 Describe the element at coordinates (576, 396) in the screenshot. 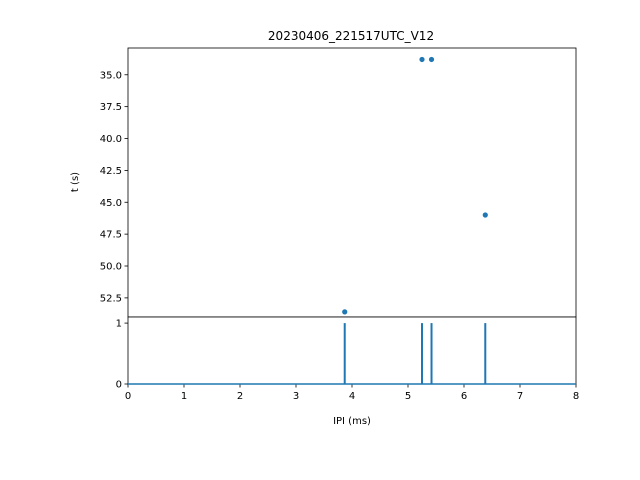

I see `ipi-x-tick-label: 8` at that location.